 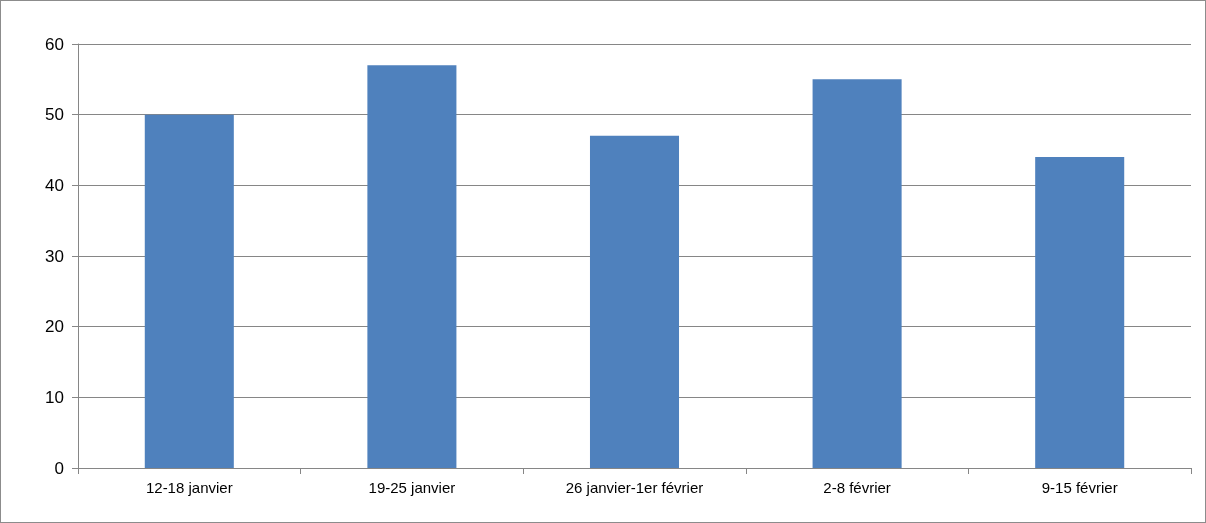 I want to click on y-tick-label: 30, so click(x=54, y=256).